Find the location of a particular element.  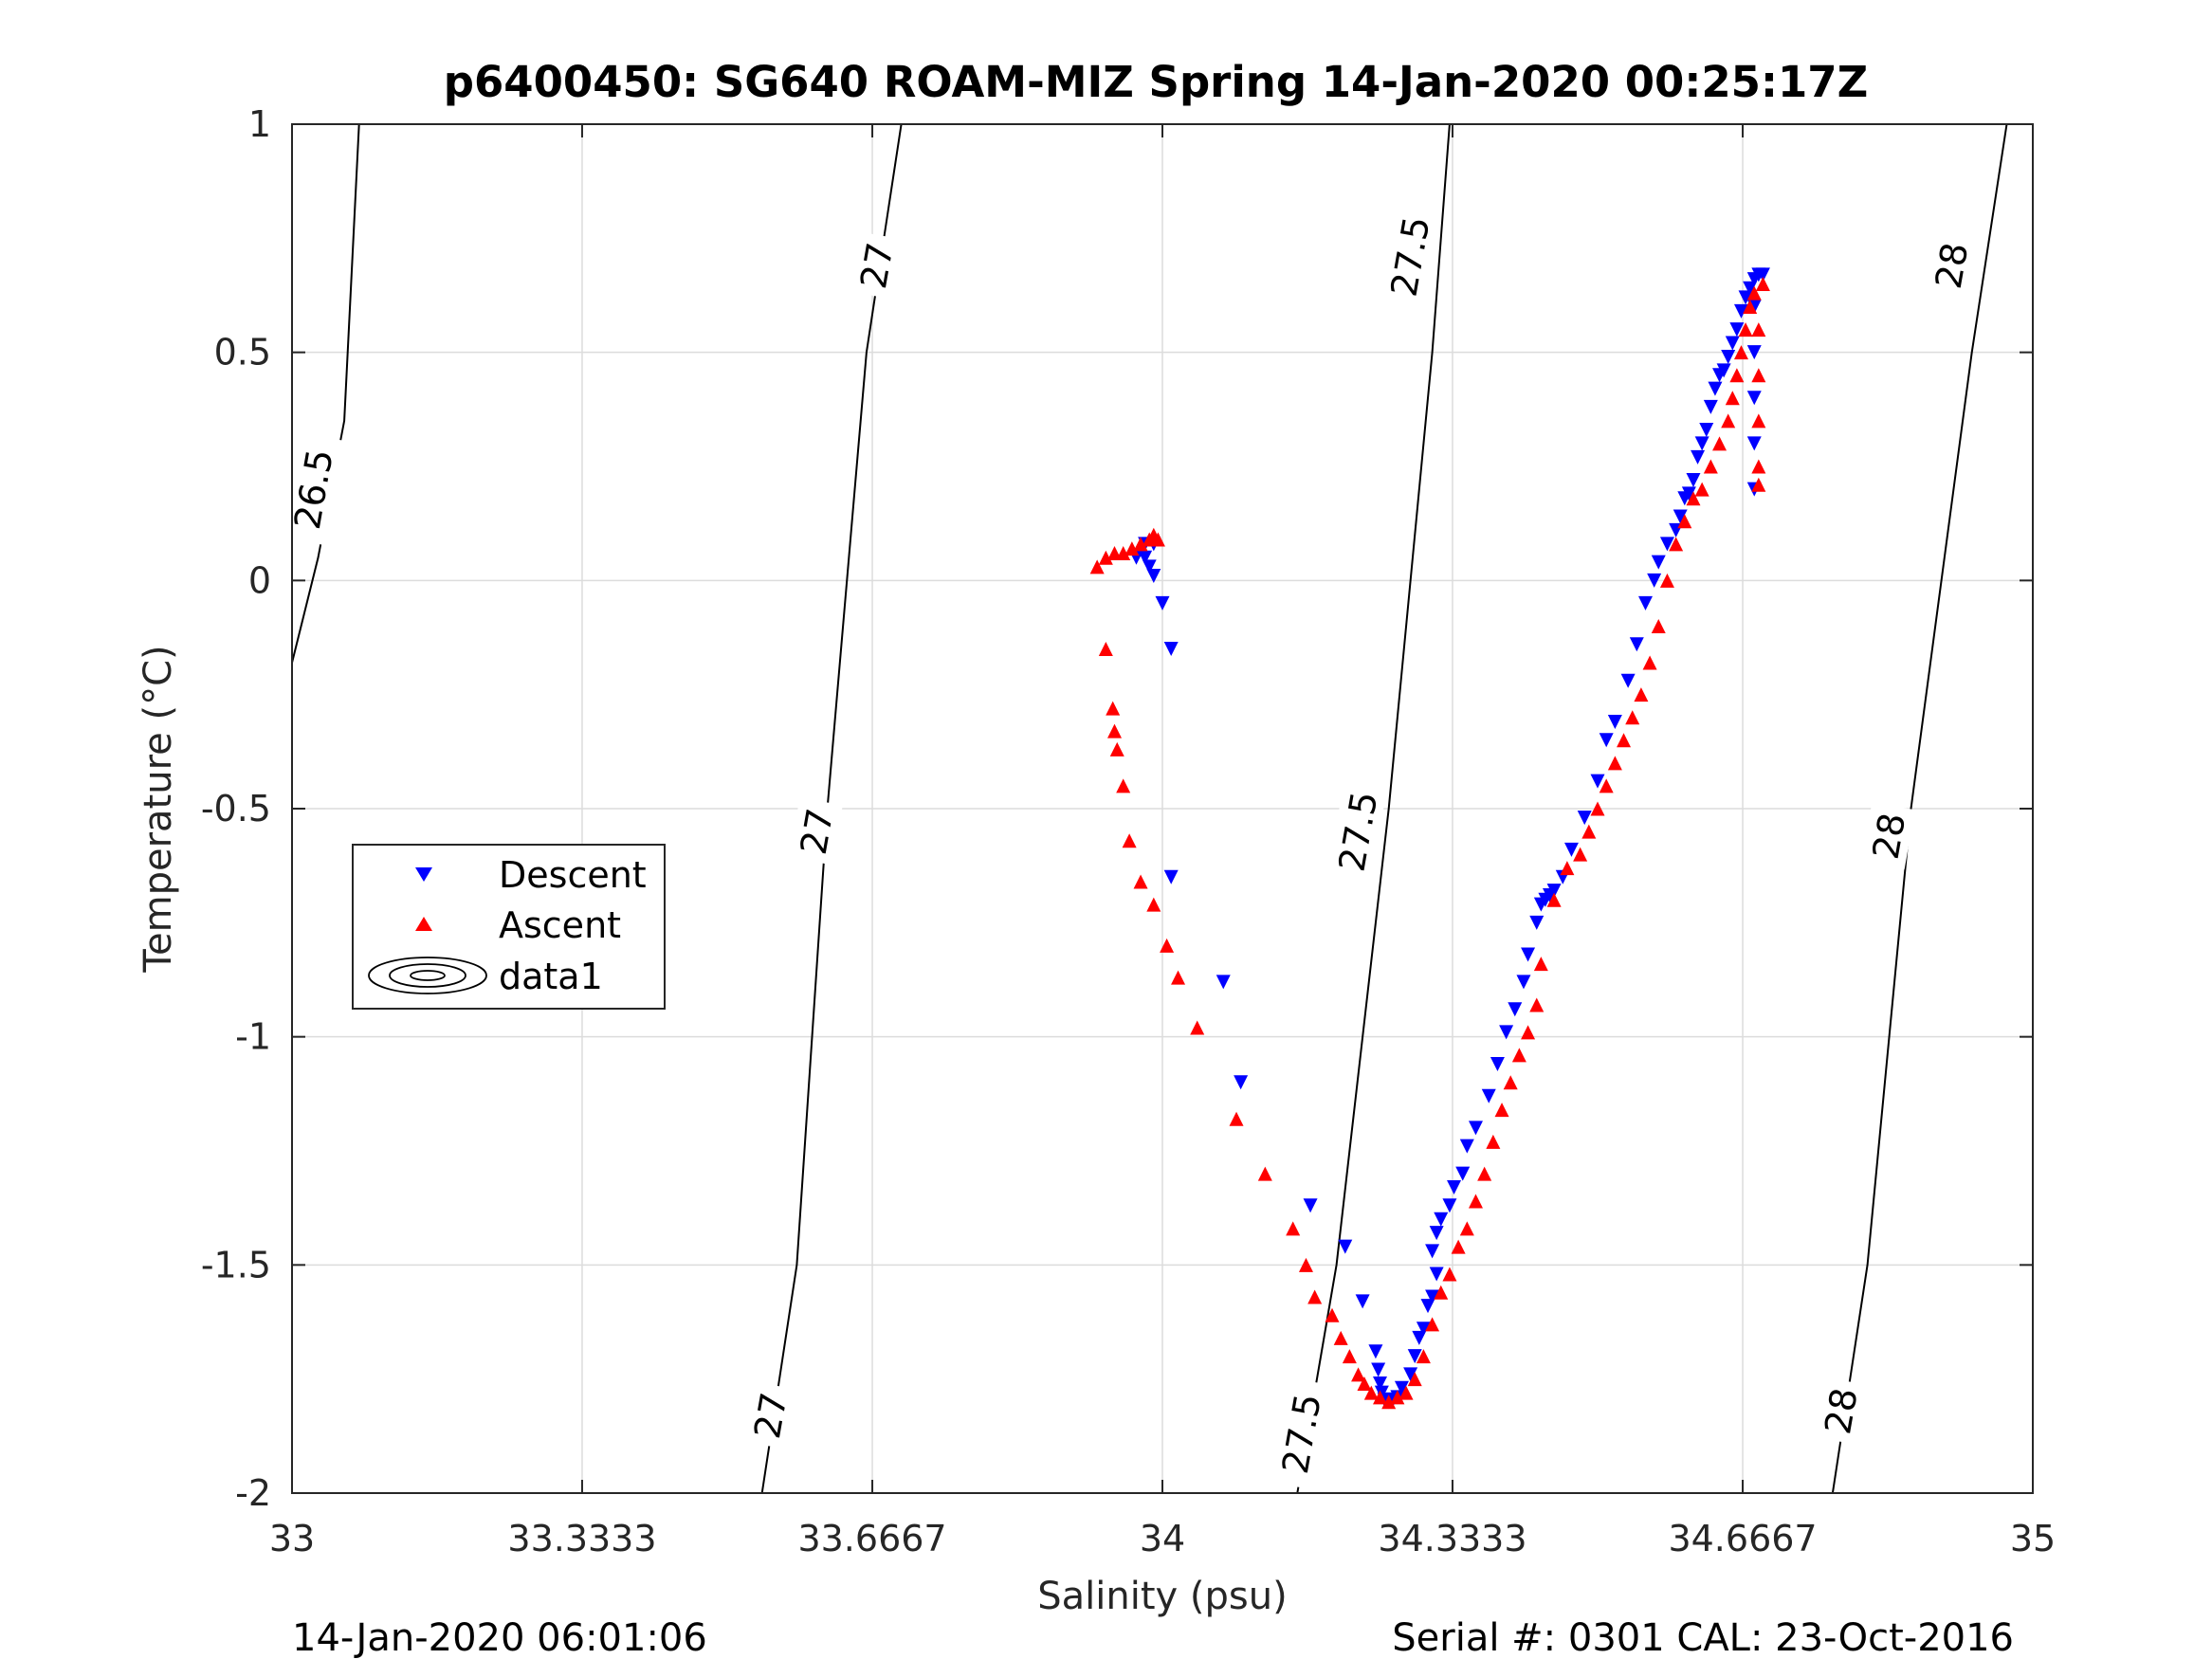

legend-box is located at coordinates (509, 927).